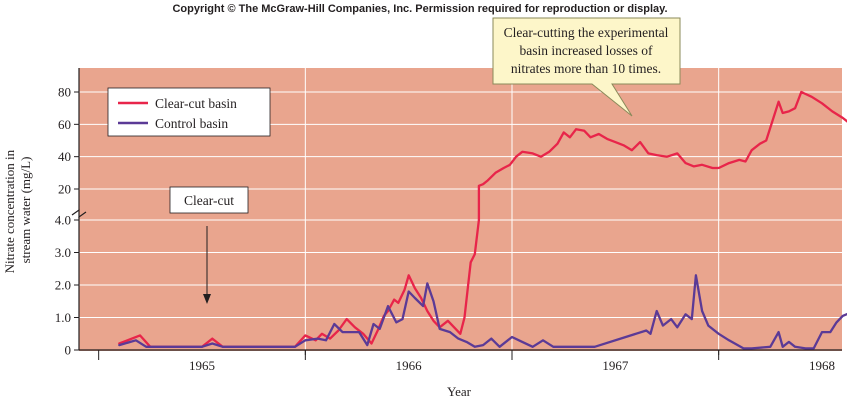 This screenshot has width=847, height=403. Describe the element at coordinates (25, 210) in the screenshot. I see `y-axis-title-line-2: stream water (mg/L)` at that location.